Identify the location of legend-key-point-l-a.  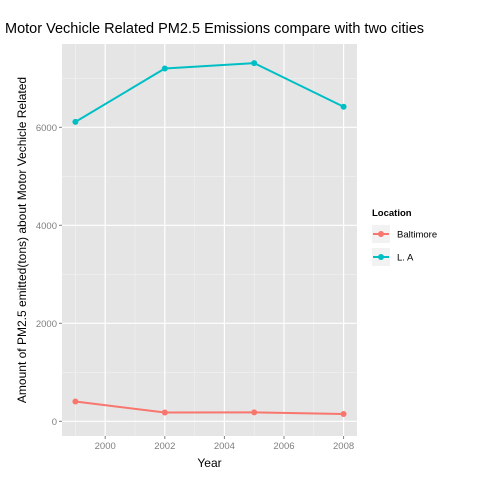
(381, 257).